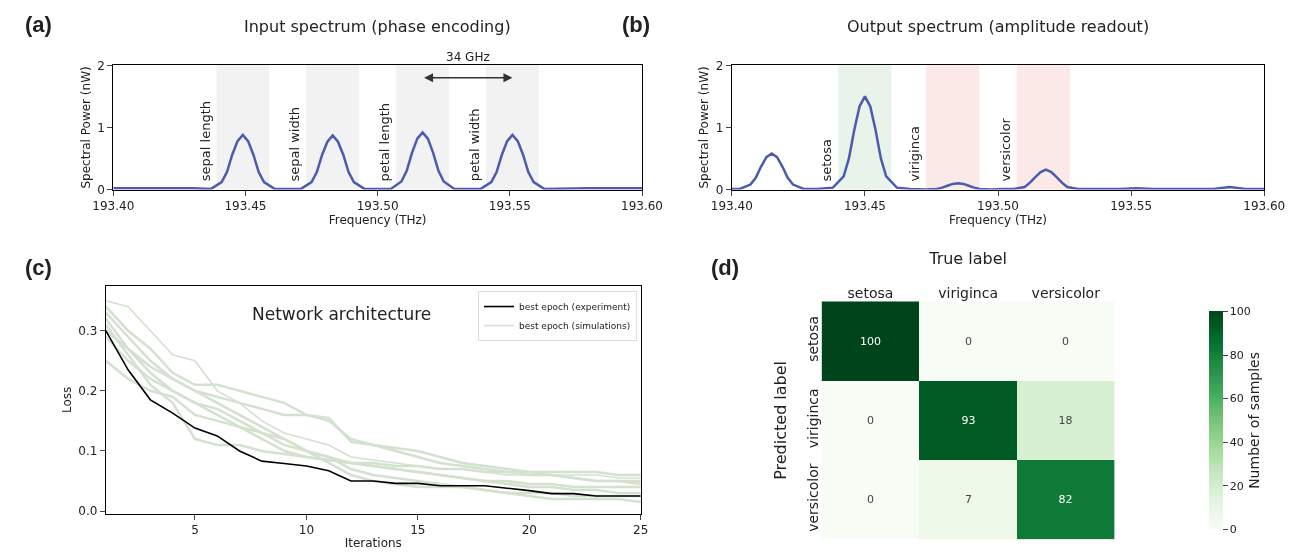 This screenshot has width=1289, height=554. What do you see at coordinates (88, 330) in the screenshot?
I see `y-tick-label: 0.3` at bounding box center [88, 330].